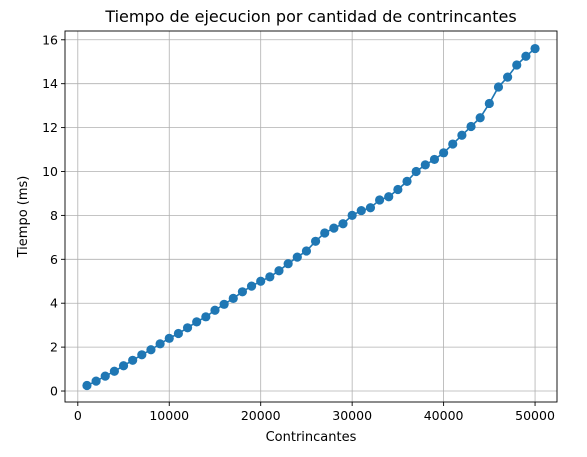  What do you see at coordinates (535, 415) in the screenshot?
I see `x-tick-label: 50000` at bounding box center [535, 415].